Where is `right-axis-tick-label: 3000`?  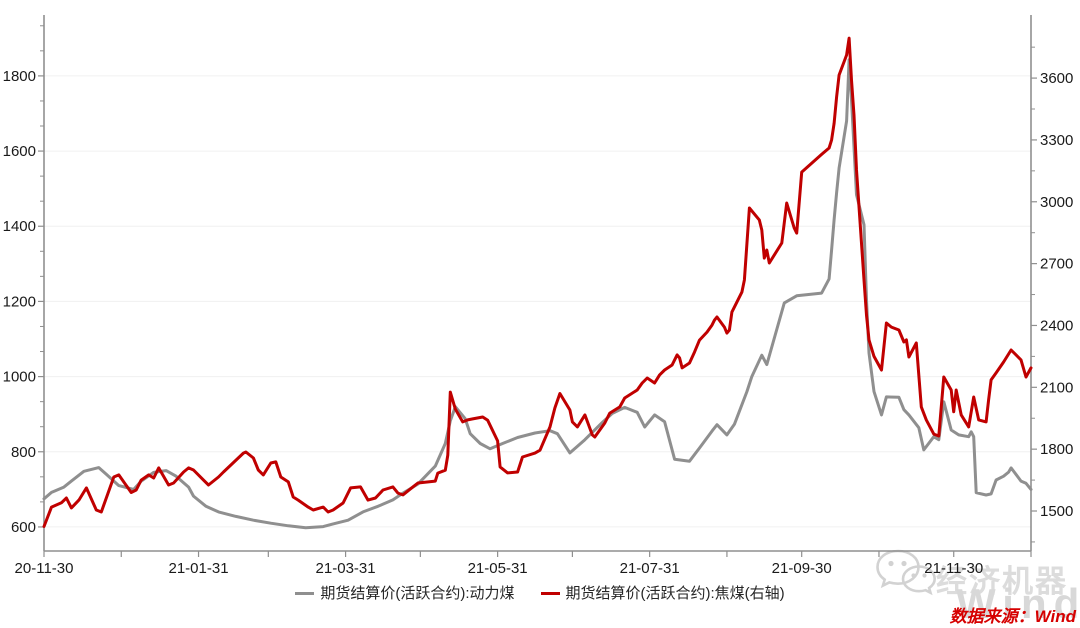 right-axis-tick-label: 3000 is located at coordinates (1056, 202).